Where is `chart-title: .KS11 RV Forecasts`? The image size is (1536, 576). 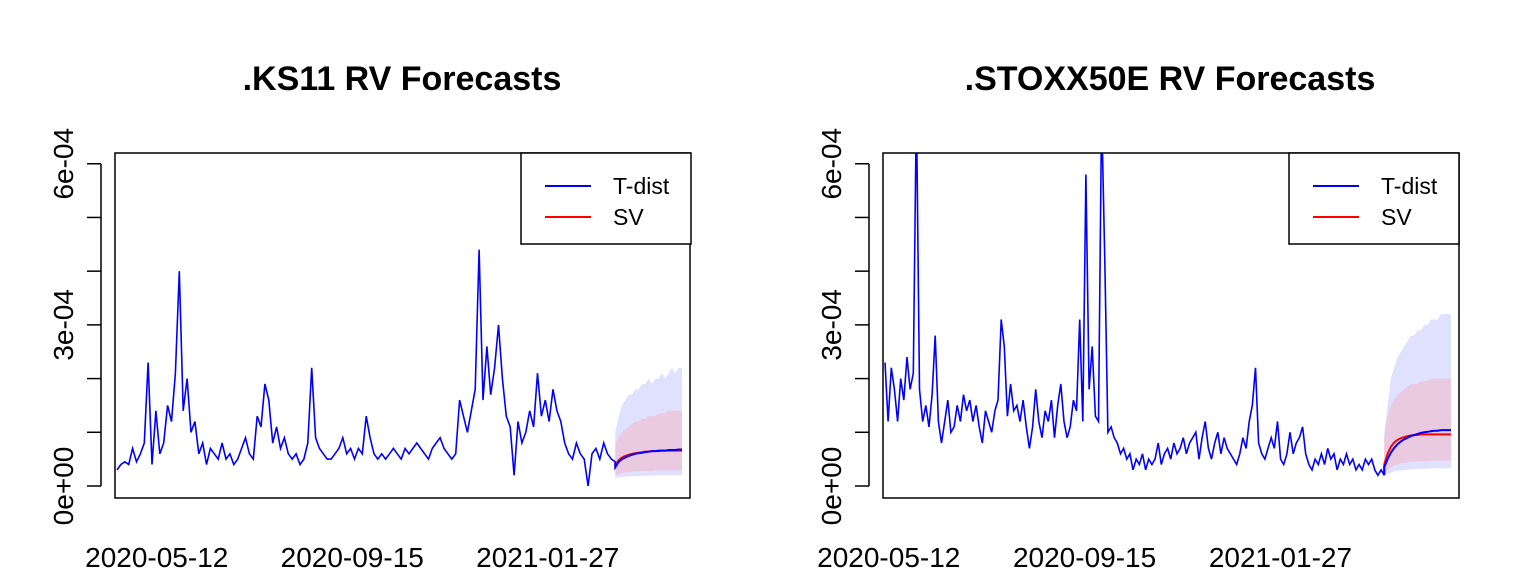 chart-title: .KS11 RV Forecasts is located at coordinates (402, 79).